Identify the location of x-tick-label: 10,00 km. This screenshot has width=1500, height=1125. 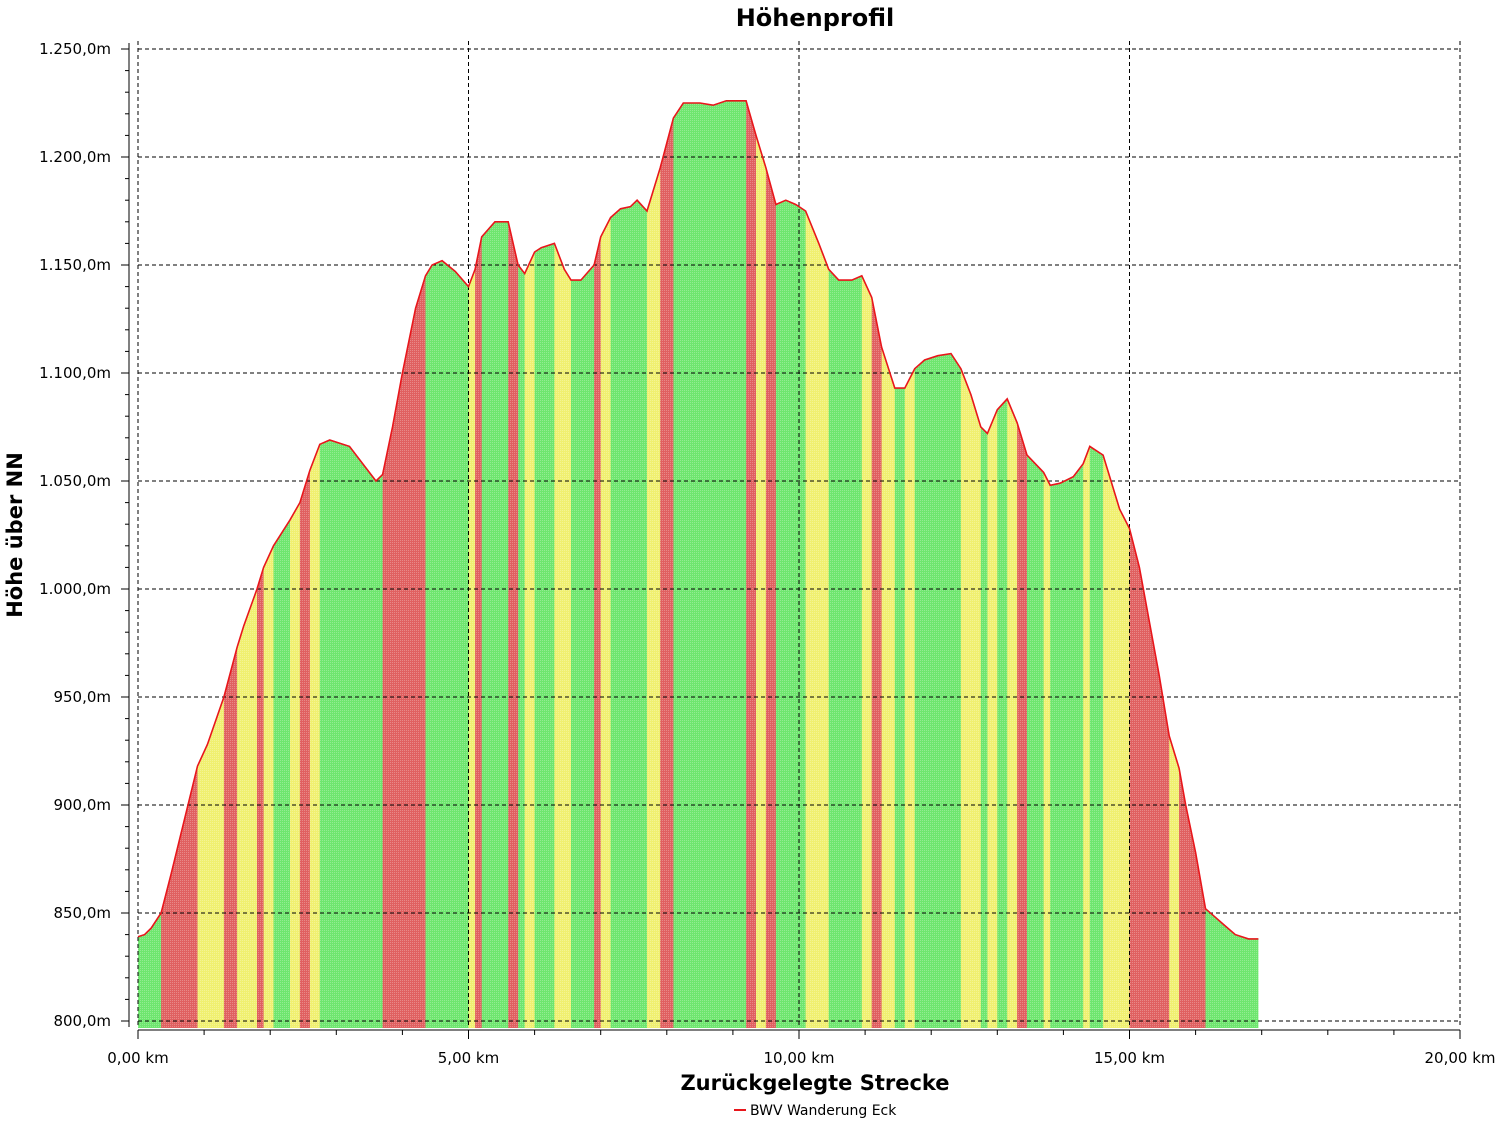
(798, 1058).